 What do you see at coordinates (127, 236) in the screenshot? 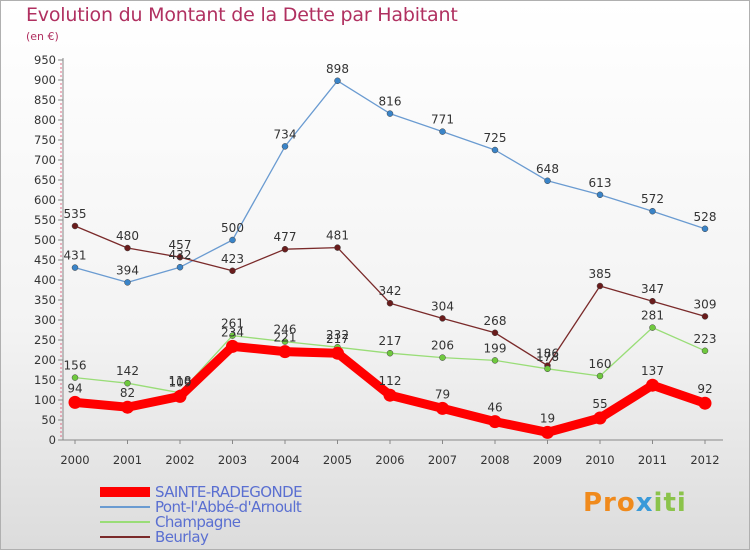
I see `data-label: 480` at bounding box center [127, 236].